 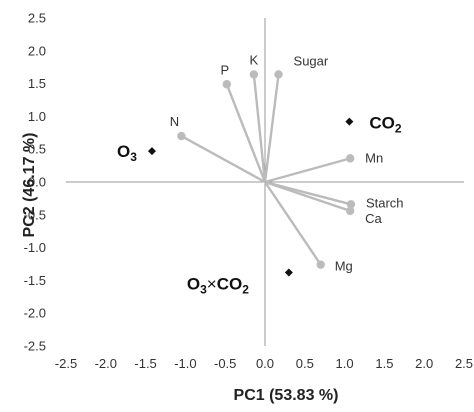 I want to click on y-axis-title: PC2 (46.17 %), so click(x=29, y=185).